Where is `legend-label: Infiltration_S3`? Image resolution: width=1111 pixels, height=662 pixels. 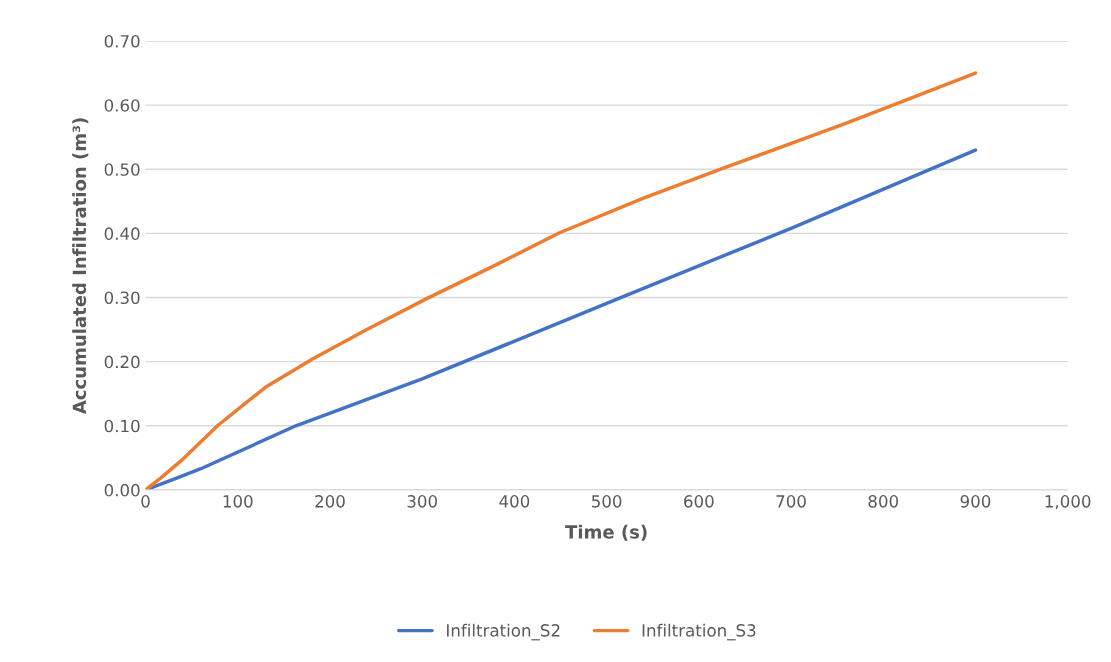 legend-label: Infiltration_S3 is located at coordinates (699, 632).